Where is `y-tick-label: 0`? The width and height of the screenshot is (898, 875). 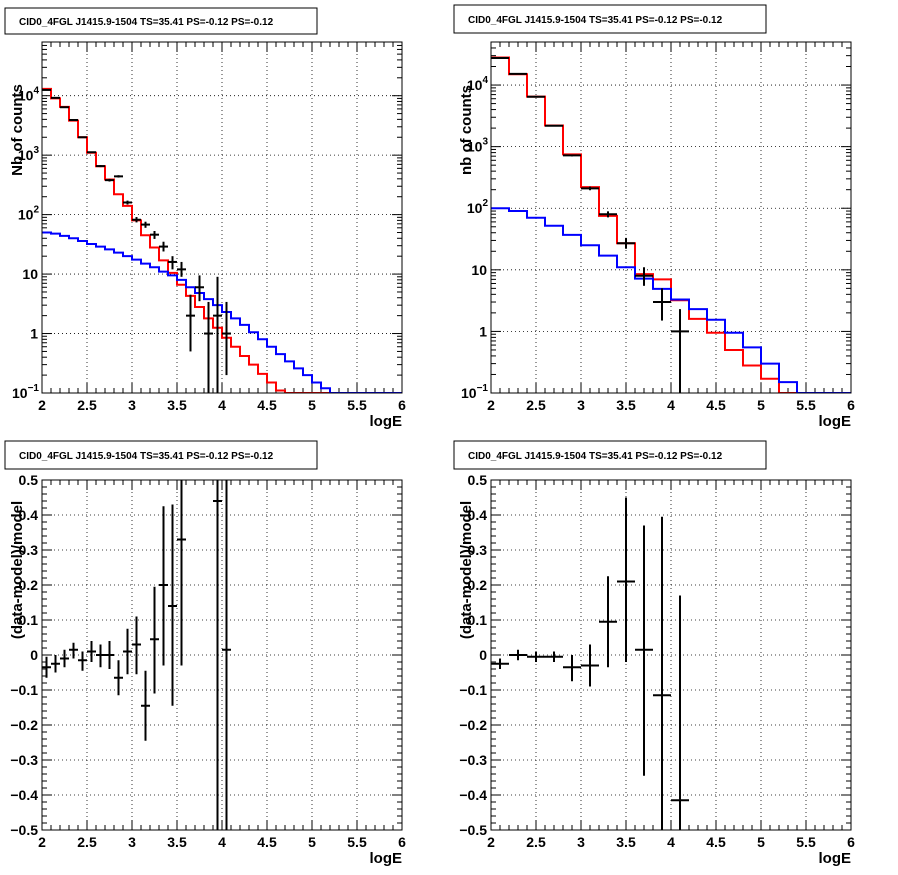
y-tick-label: 0 is located at coordinates (34, 655).